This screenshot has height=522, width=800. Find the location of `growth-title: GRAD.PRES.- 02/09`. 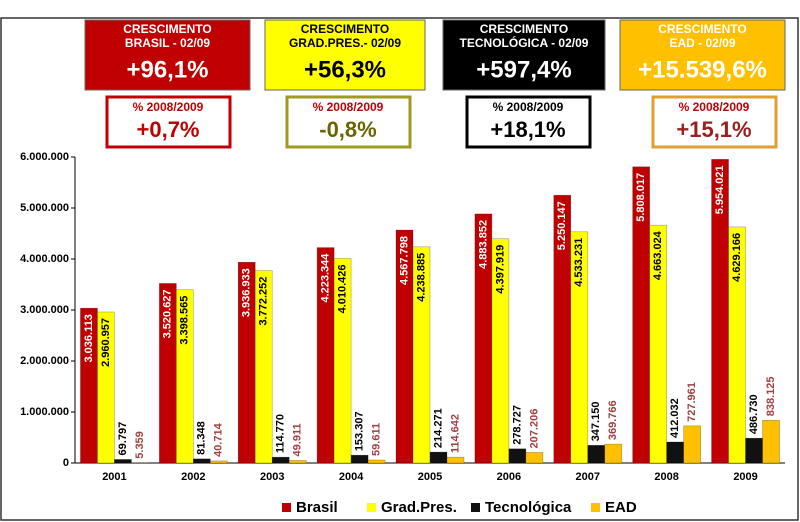

growth-title: GRAD.PRES.- 02/09 is located at coordinates (345, 43).